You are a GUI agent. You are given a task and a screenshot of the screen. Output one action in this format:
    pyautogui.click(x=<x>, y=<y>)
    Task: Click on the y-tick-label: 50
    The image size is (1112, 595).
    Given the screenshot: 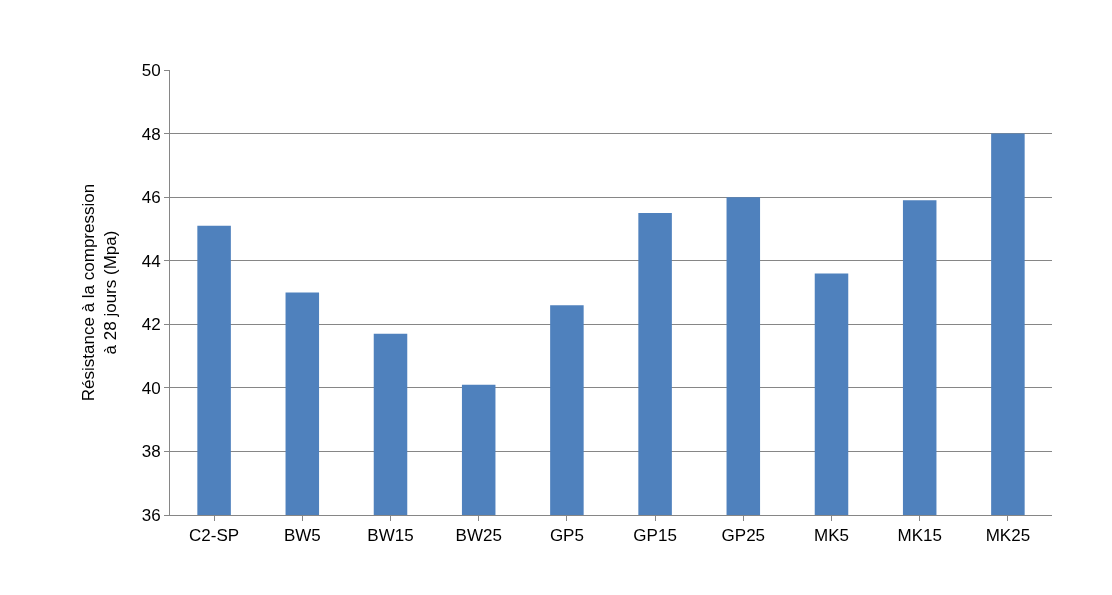 What is the action you would take?
    pyautogui.click(x=151, y=70)
    